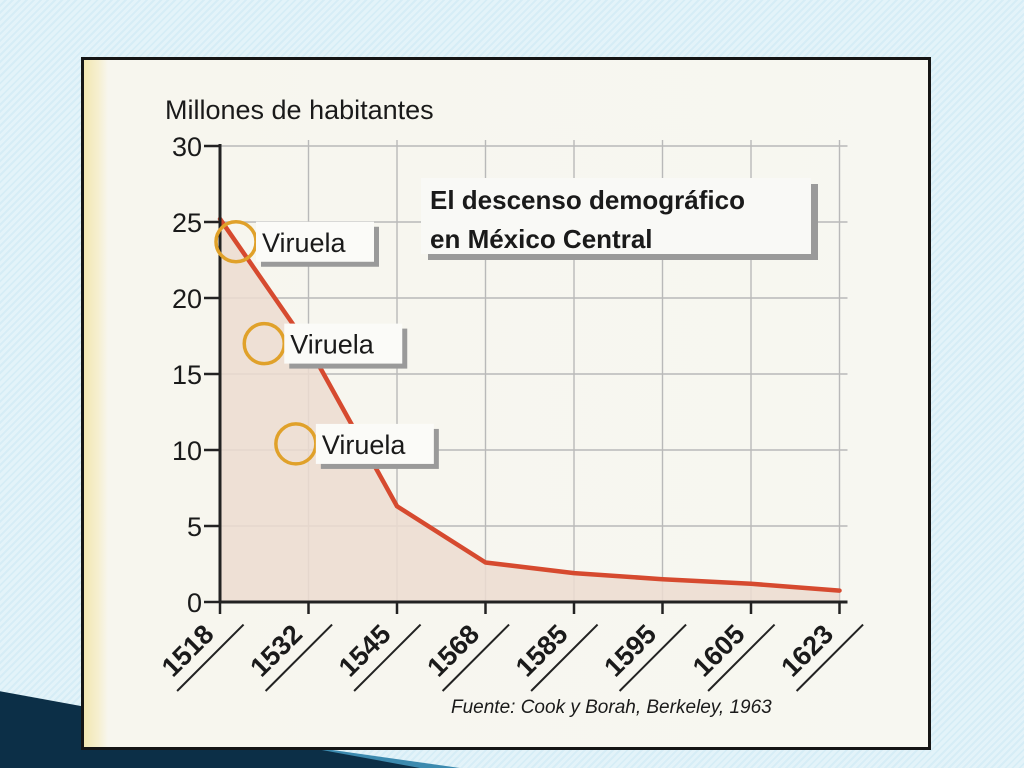  Describe the element at coordinates (188, 651) in the screenshot. I see `x-tick-label: 1518` at that location.